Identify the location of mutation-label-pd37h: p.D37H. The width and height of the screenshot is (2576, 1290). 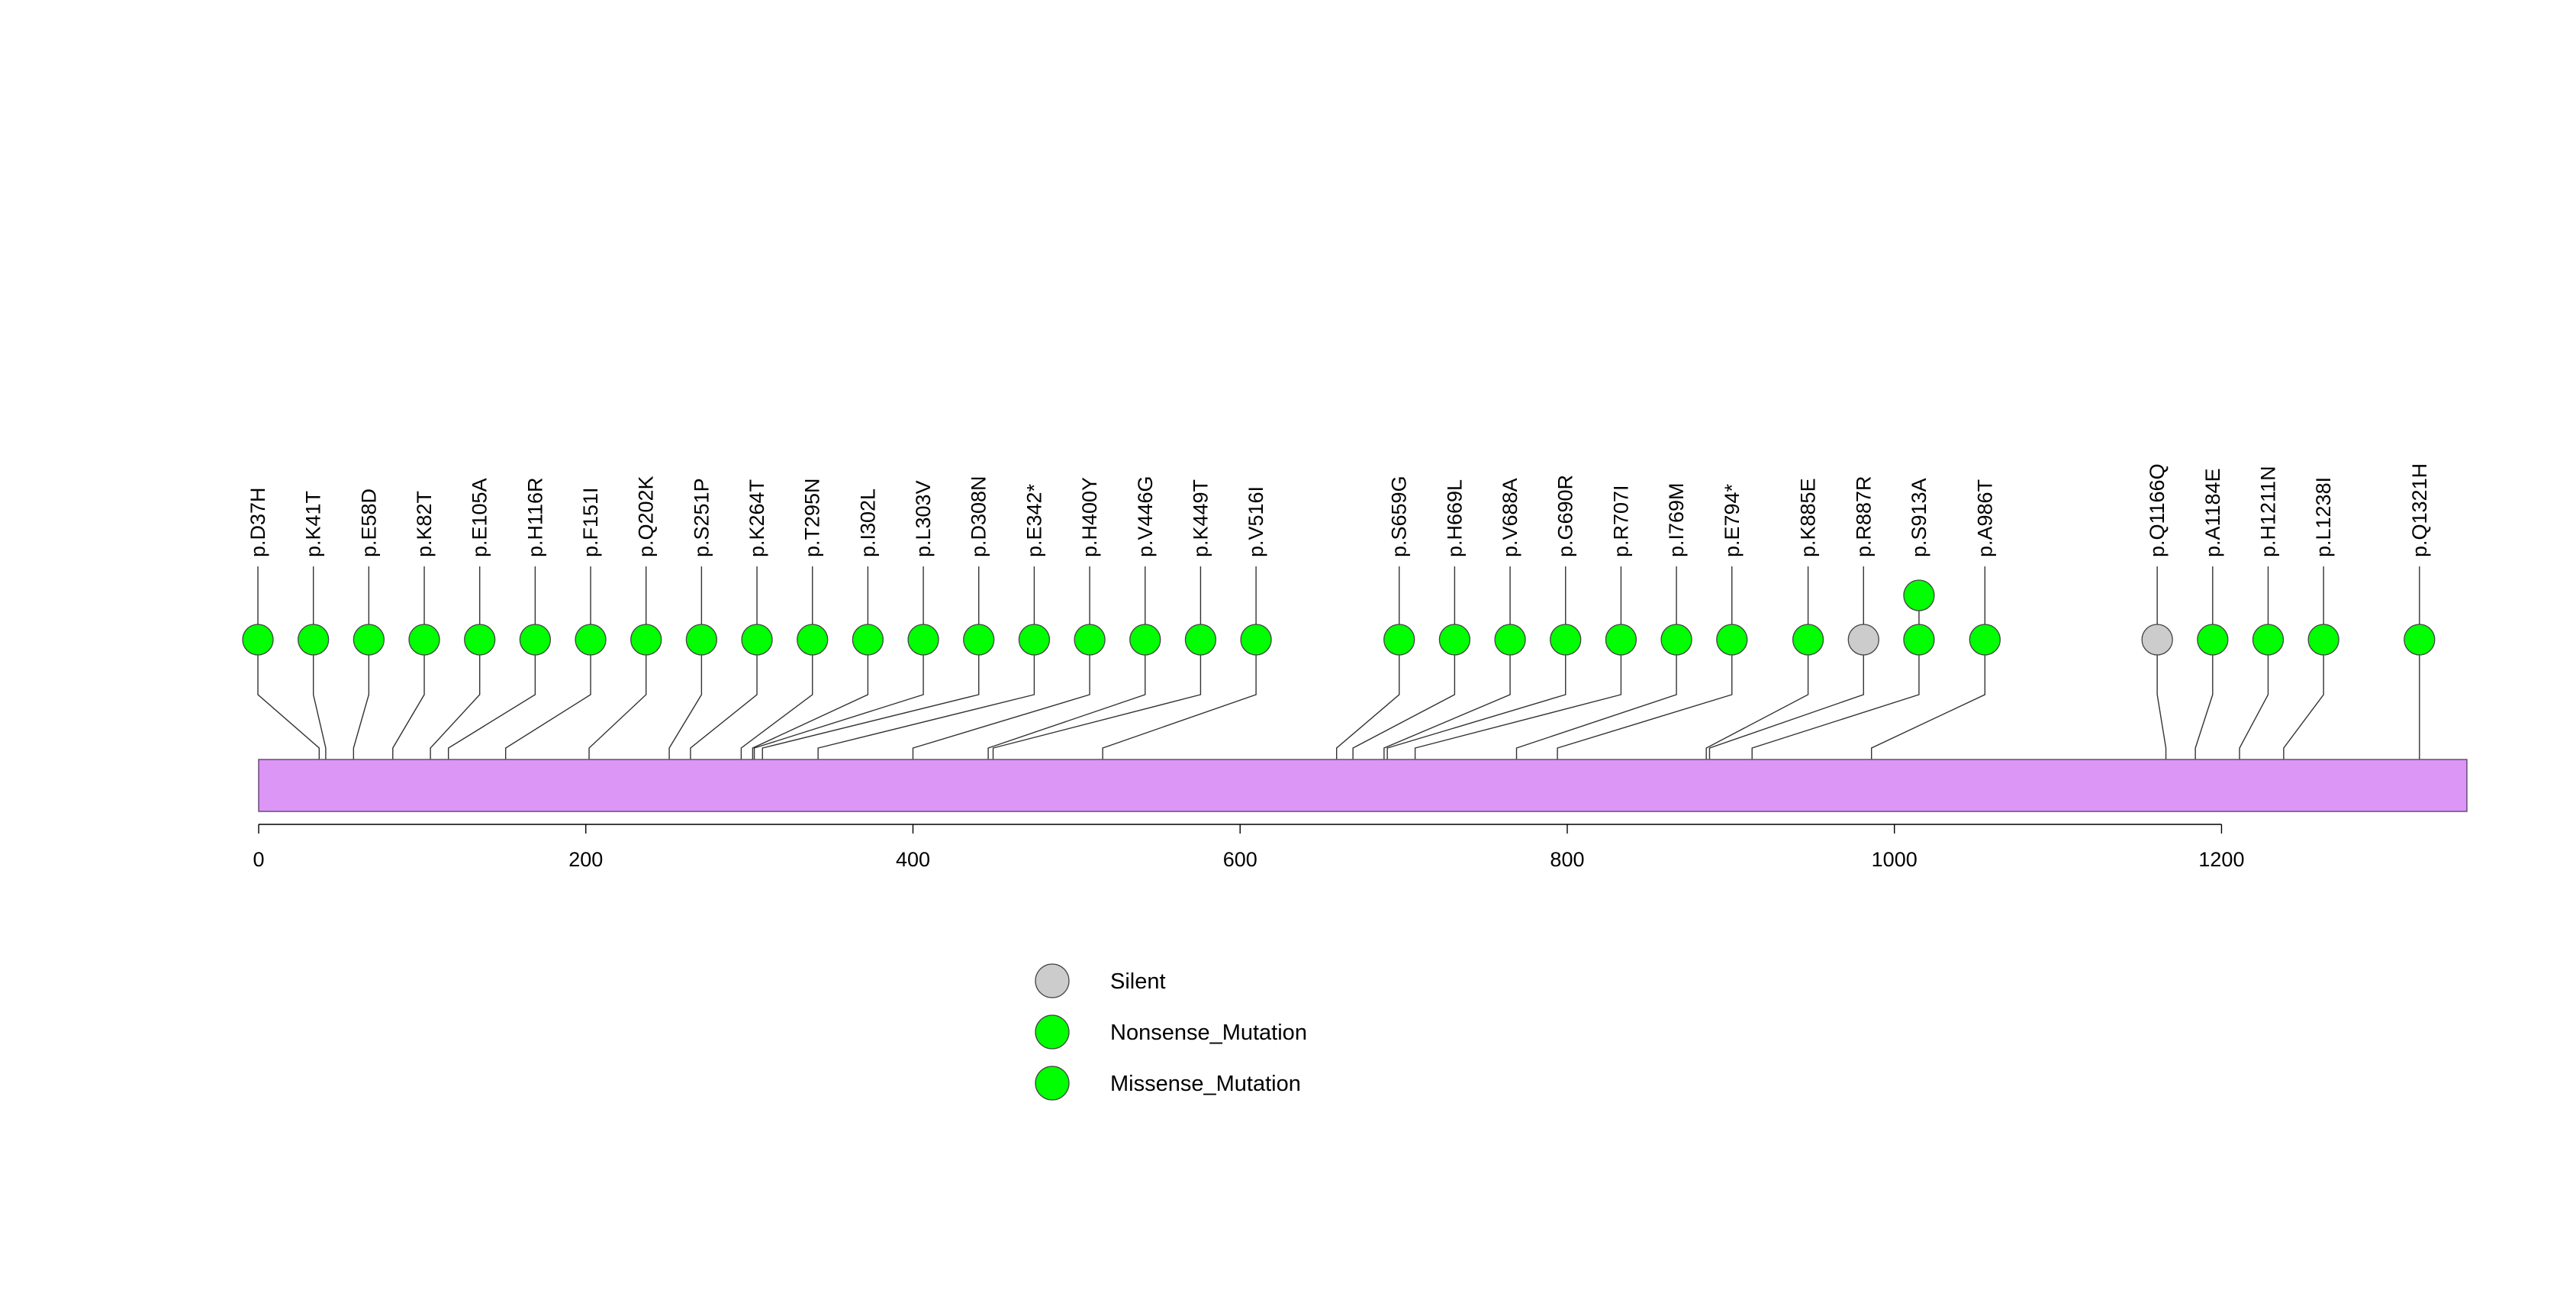
(257, 522).